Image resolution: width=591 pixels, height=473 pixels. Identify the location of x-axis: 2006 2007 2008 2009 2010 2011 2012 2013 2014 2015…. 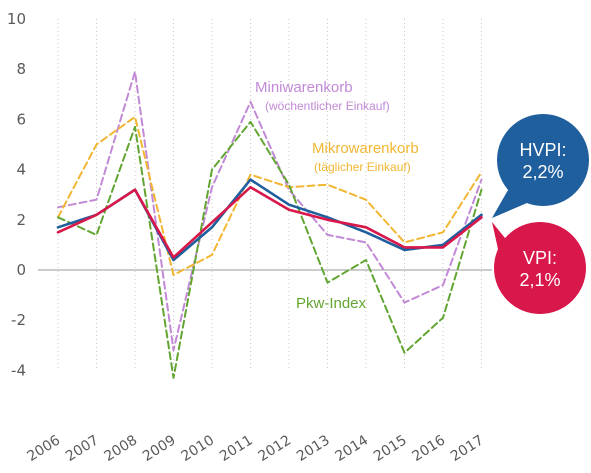
(256, 448).